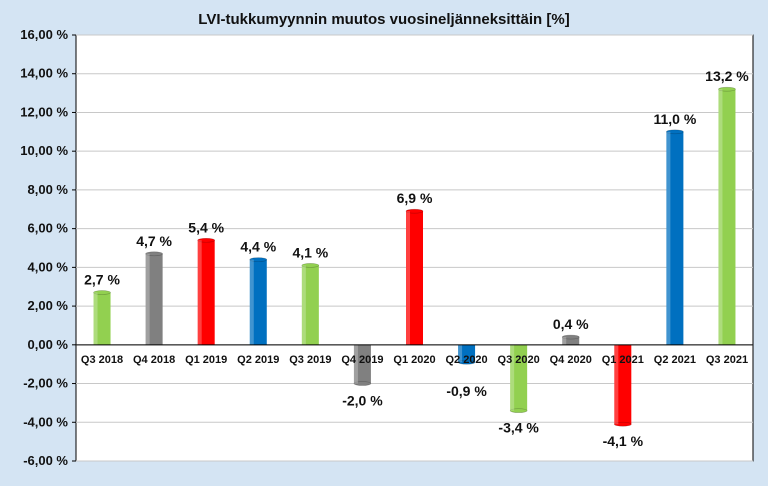  Describe the element at coordinates (623, 360) in the screenshot. I see `x-tick-label: Q1 2021` at that location.